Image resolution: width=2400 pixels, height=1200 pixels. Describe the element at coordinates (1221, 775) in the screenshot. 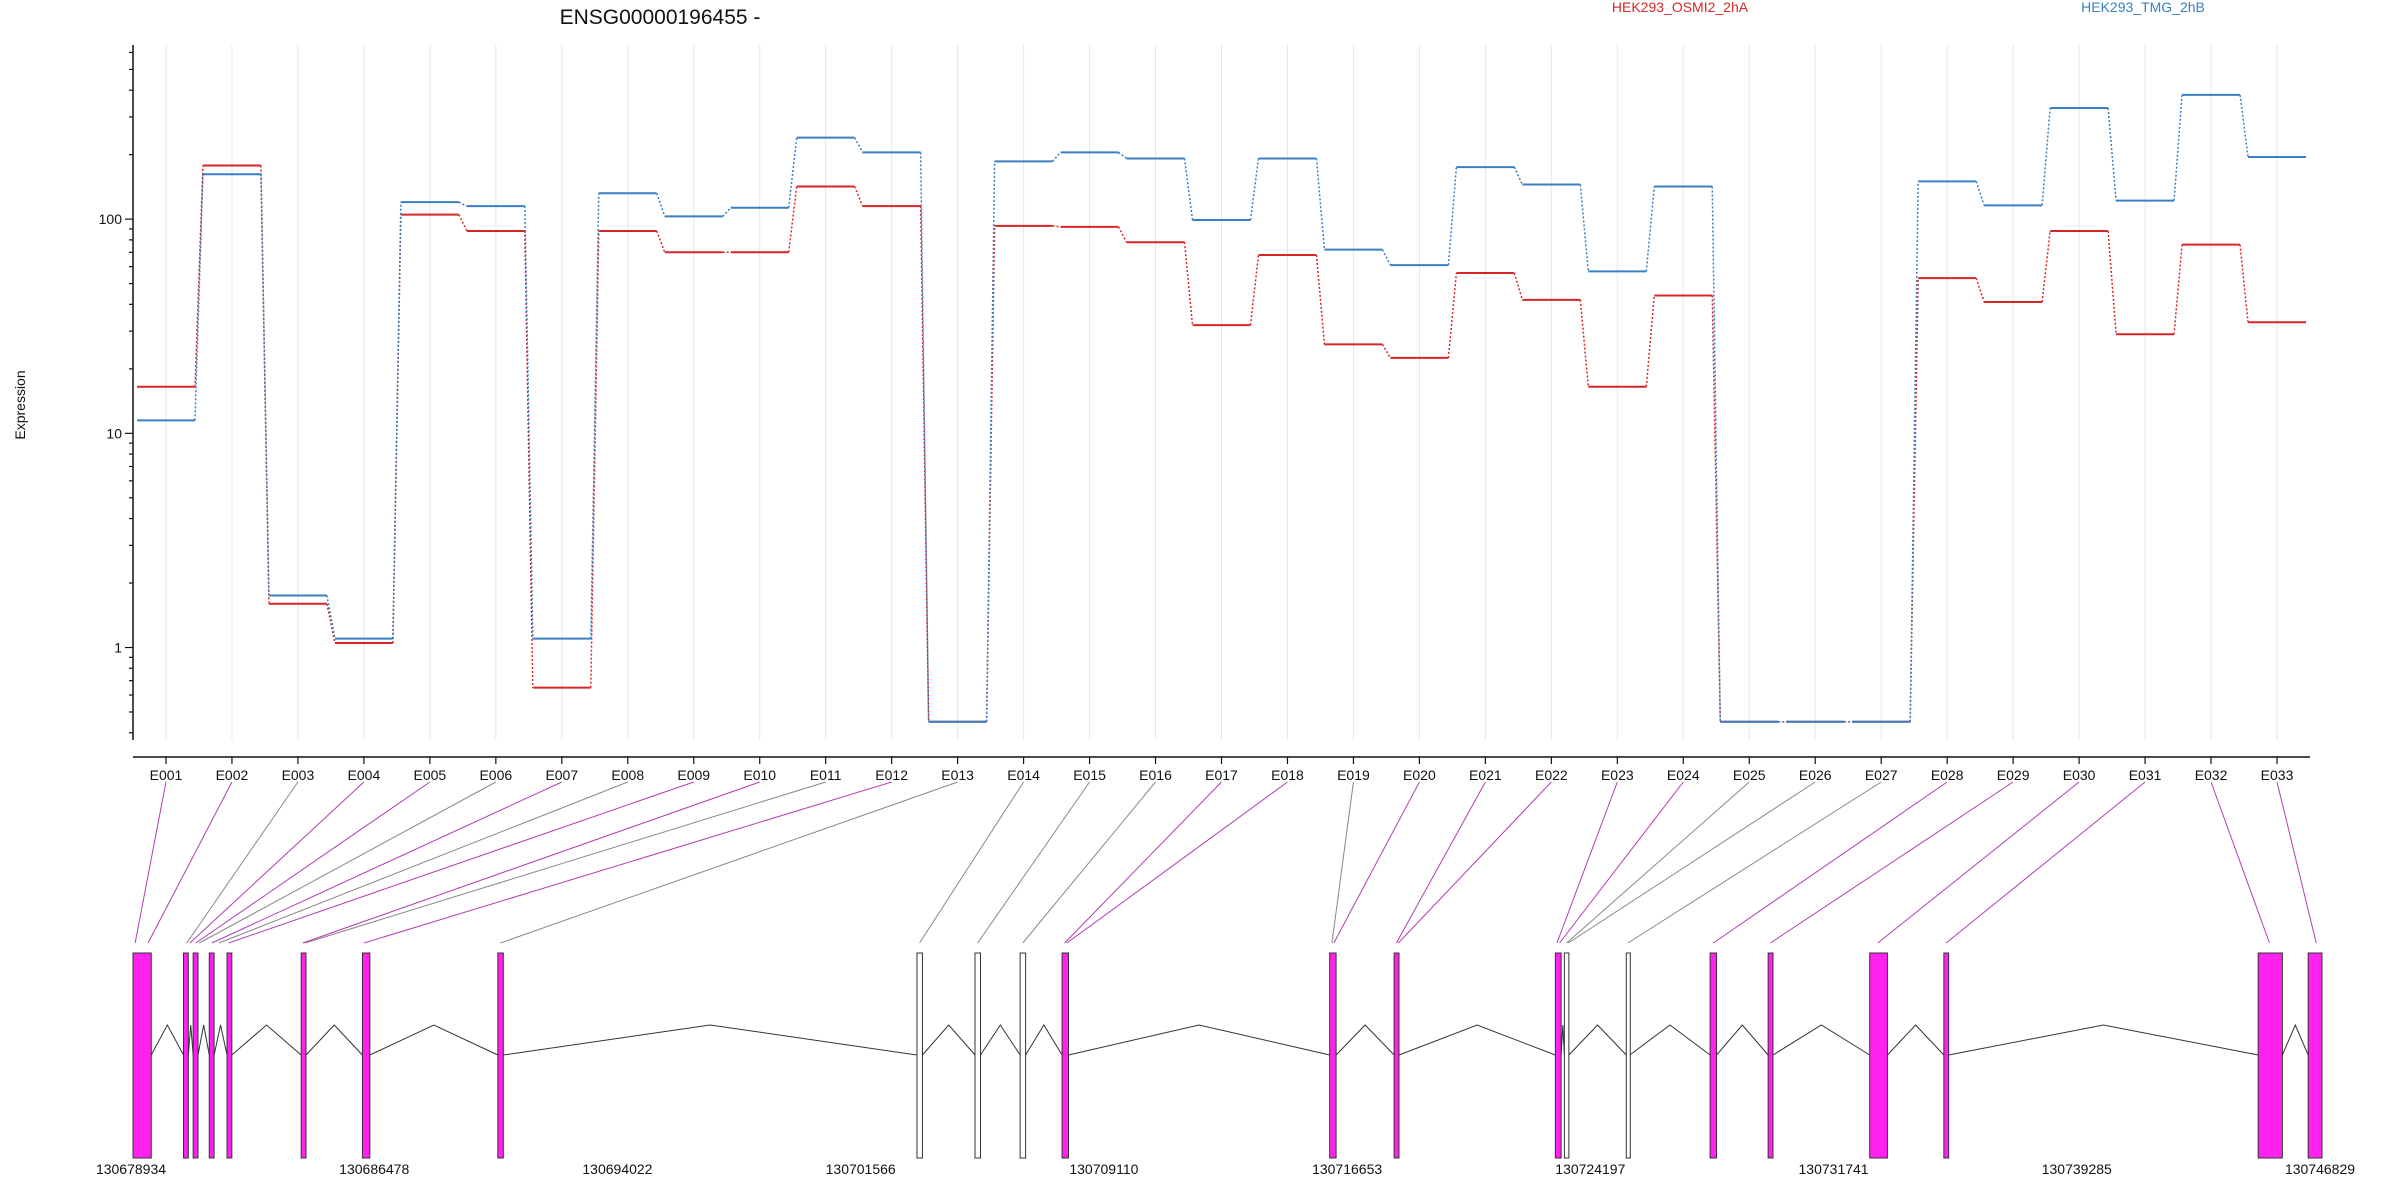

I see `x-tick-label: E017` at that location.